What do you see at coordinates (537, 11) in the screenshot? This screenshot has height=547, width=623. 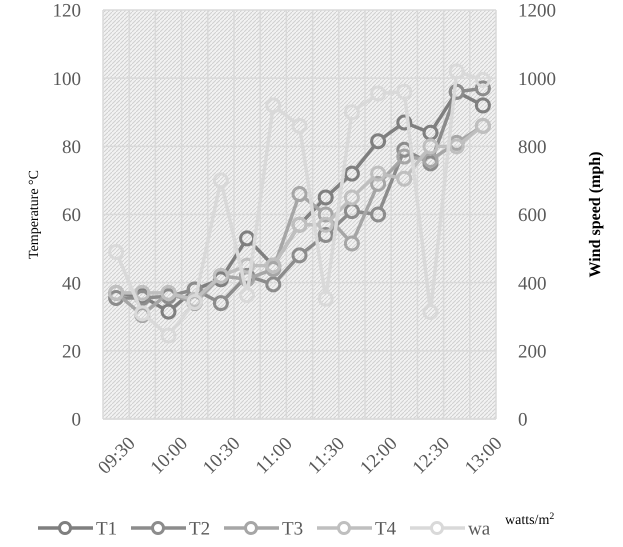 I see `y2-tick-label: 1200` at bounding box center [537, 11].